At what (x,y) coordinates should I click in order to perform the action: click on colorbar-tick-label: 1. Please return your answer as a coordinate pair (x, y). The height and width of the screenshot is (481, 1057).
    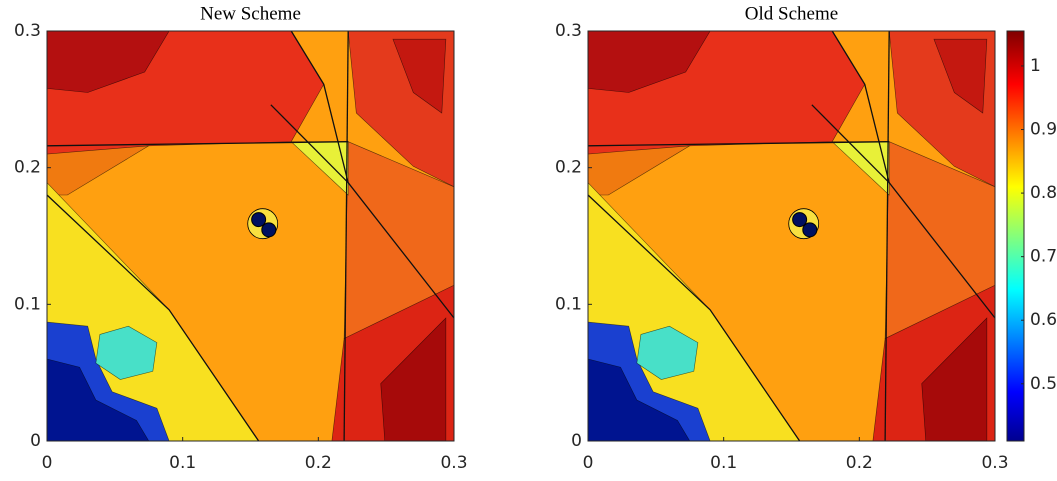
    Looking at the image, I should click on (1035, 66).